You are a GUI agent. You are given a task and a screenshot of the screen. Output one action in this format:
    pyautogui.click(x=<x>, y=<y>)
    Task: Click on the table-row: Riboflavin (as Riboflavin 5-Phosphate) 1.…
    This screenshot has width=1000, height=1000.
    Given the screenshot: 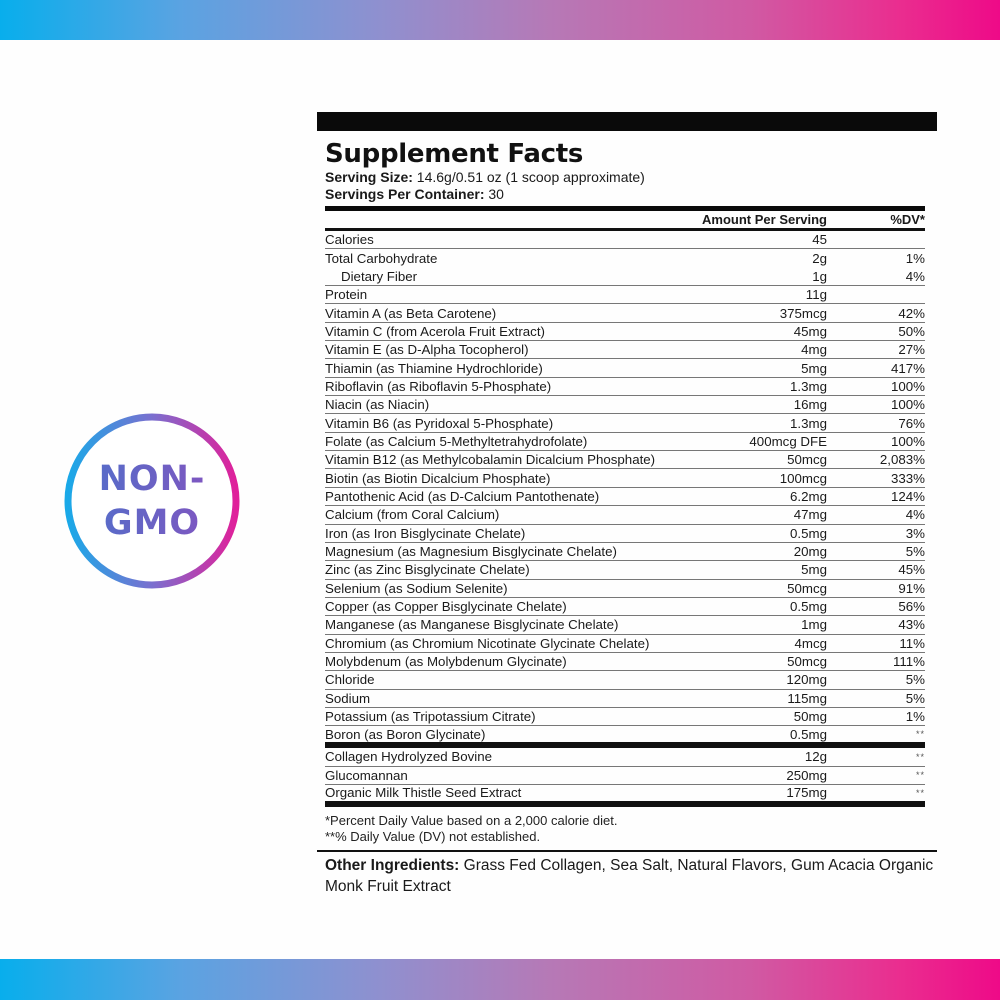 What is the action you would take?
    pyautogui.click(x=625, y=387)
    